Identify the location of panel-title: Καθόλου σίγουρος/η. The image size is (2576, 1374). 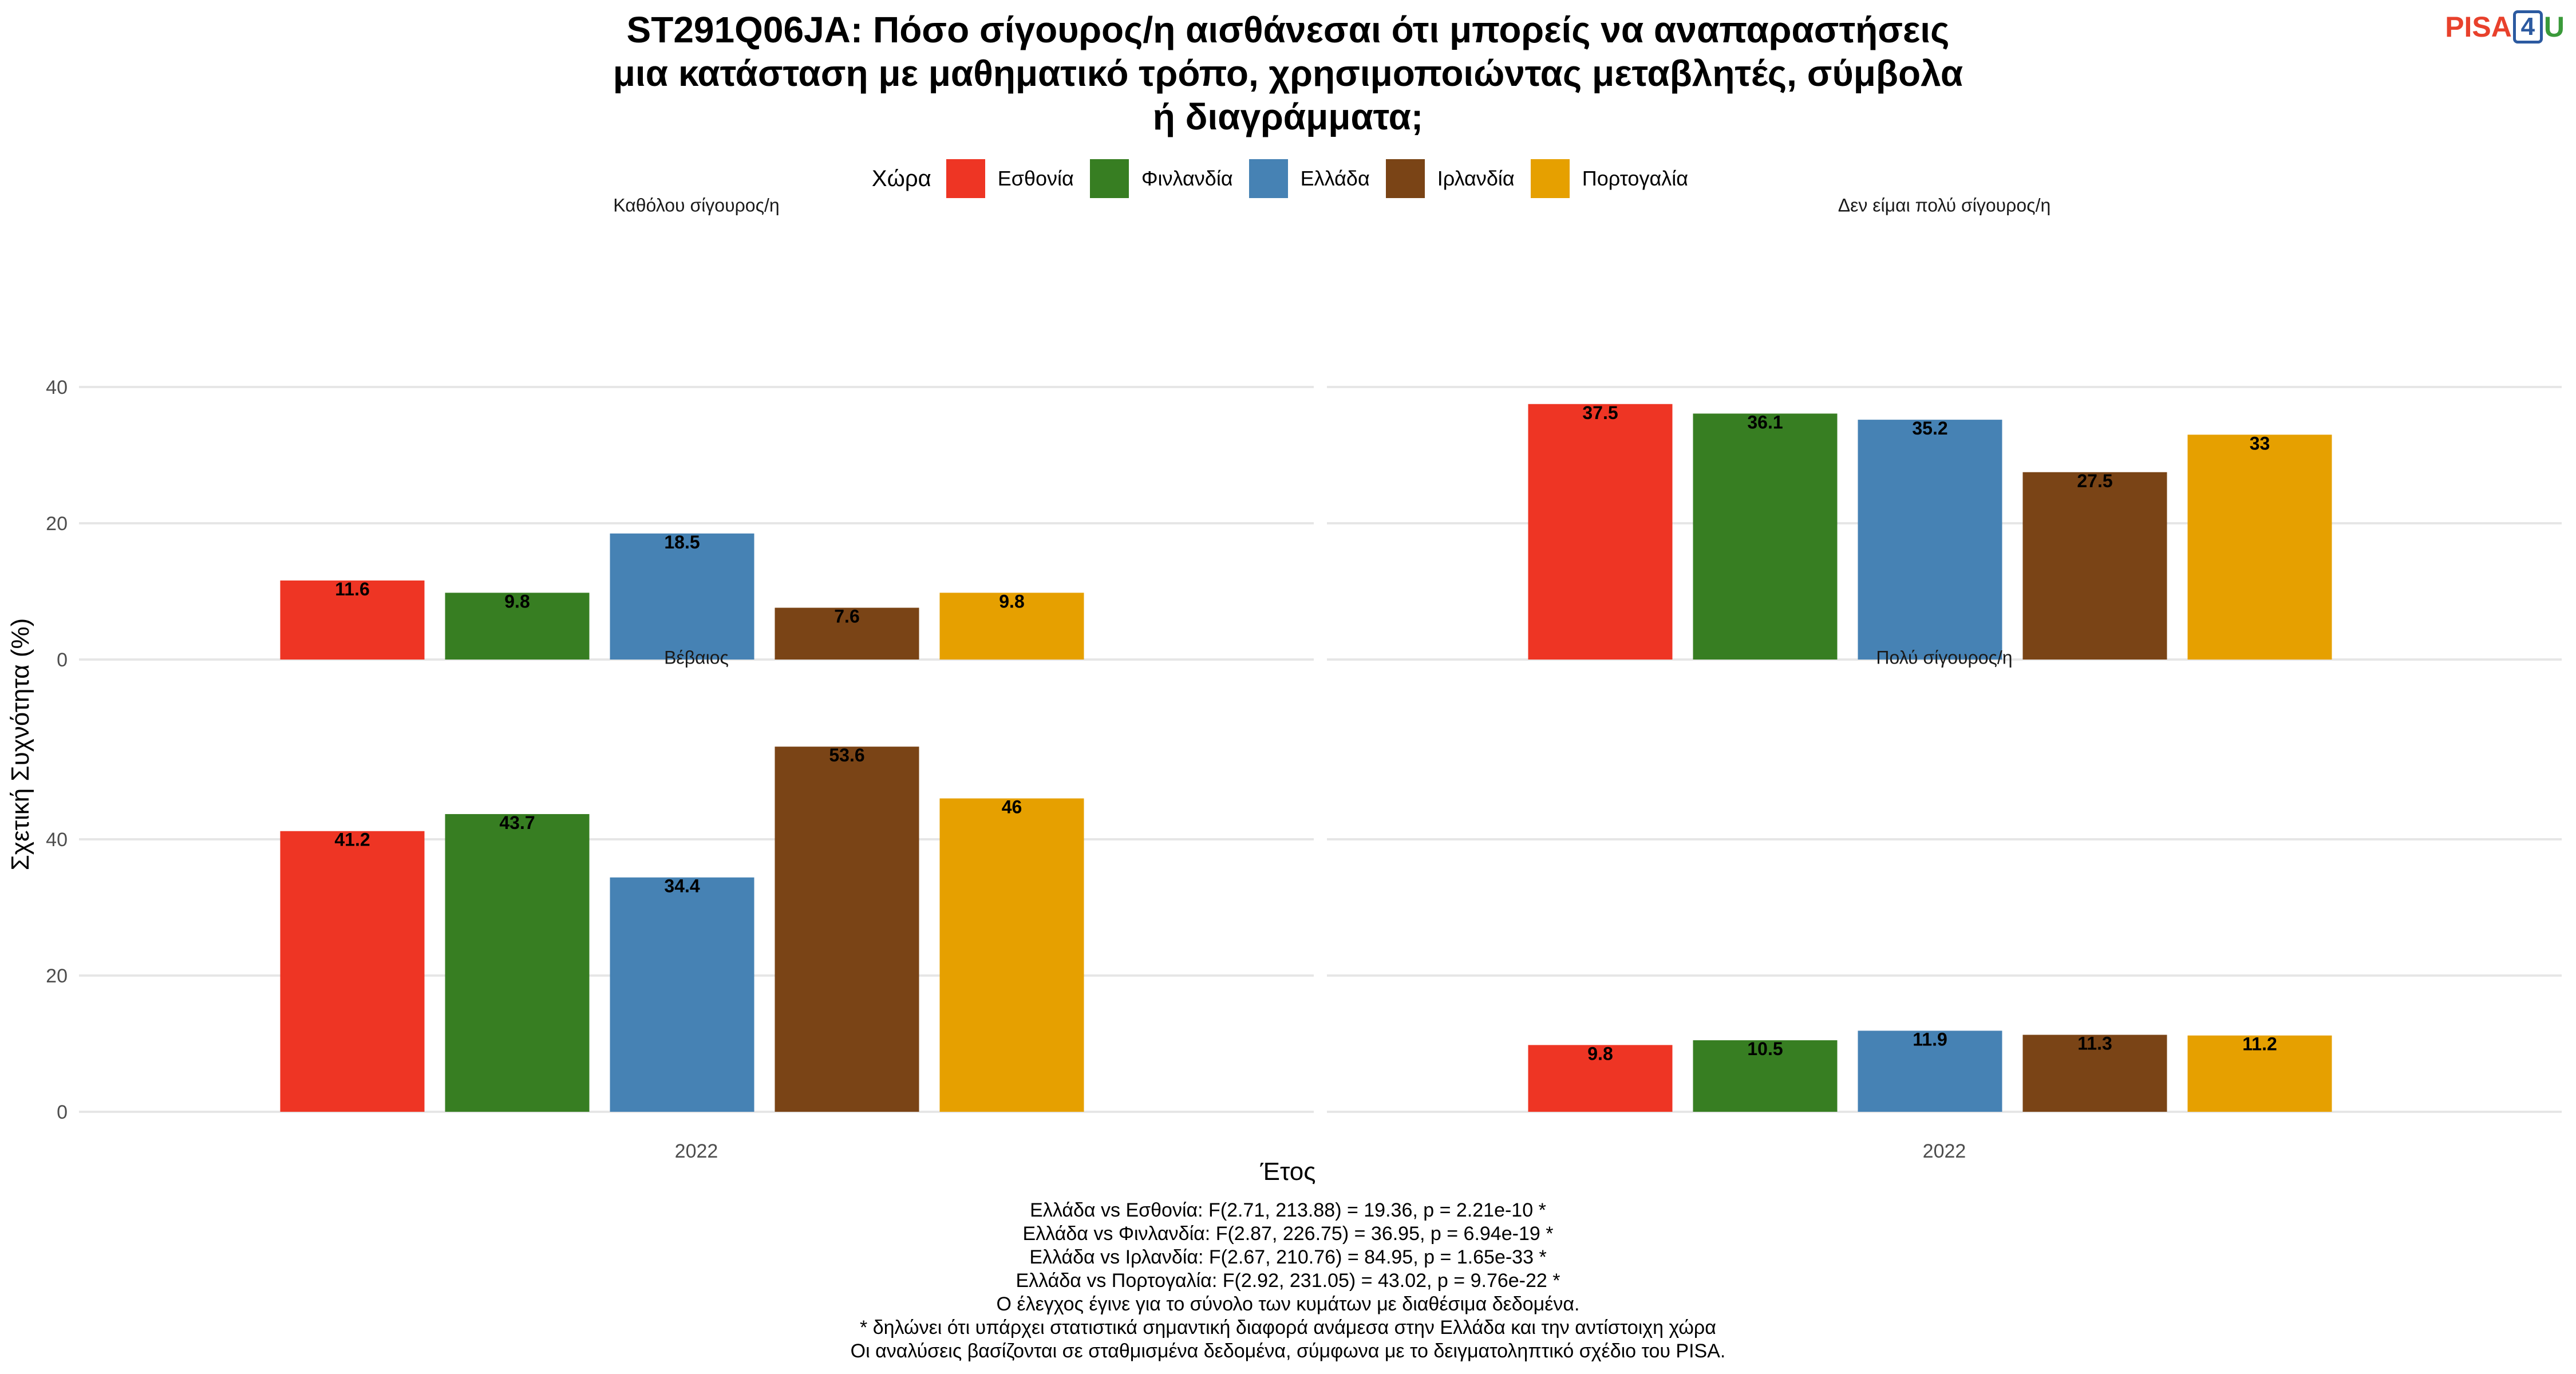
(696, 205).